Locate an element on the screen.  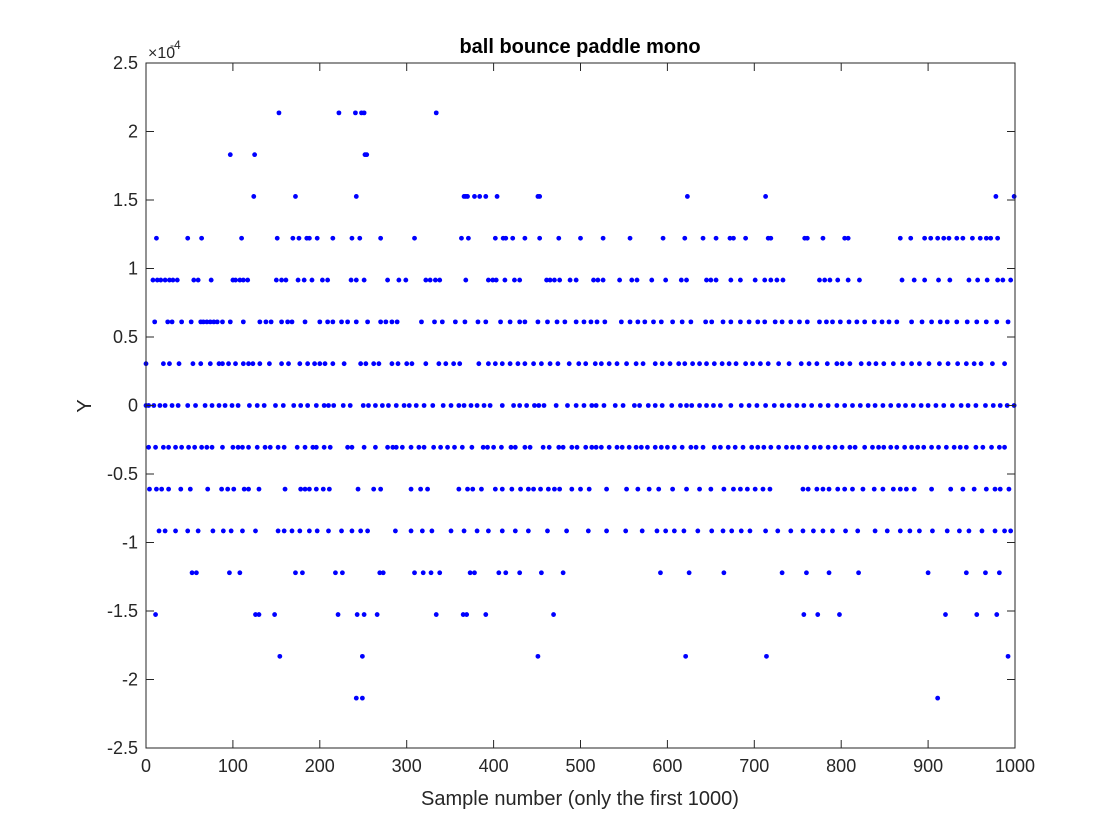
x-tick-label: 600 is located at coordinates (667, 766).